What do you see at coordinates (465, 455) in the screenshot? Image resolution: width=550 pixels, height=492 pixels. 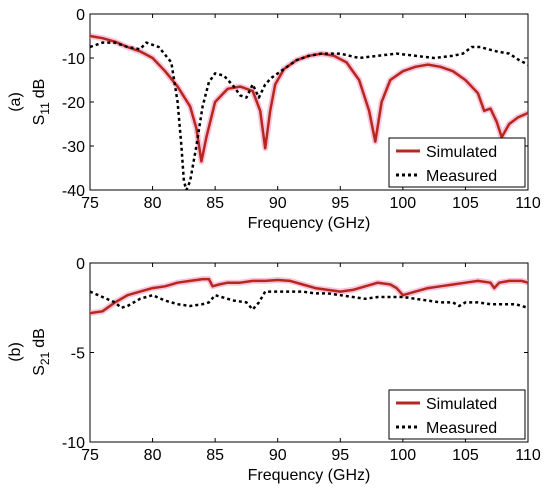 I see `xtick-label-b: 105` at bounding box center [465, 455].